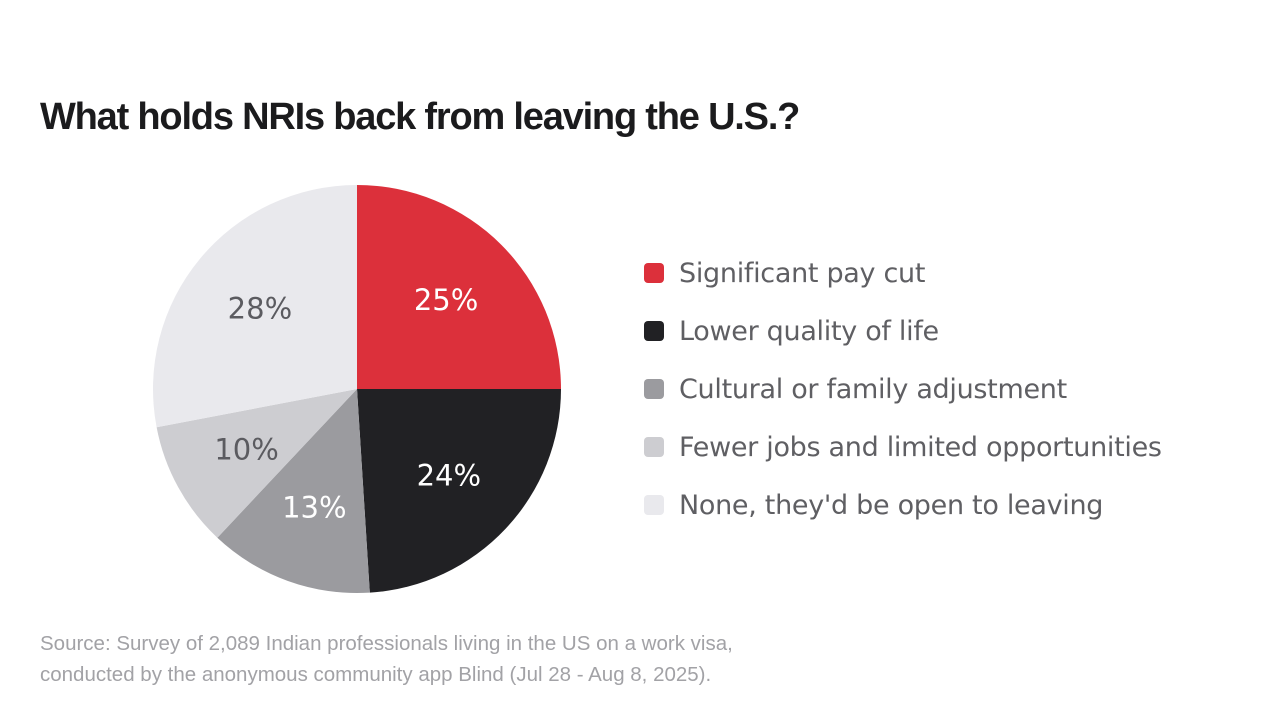  What do you see at coordinates (260, 309) in the screenshot?
I see `pie-slice-label-4: 28%` at bounding box center [260, 309].